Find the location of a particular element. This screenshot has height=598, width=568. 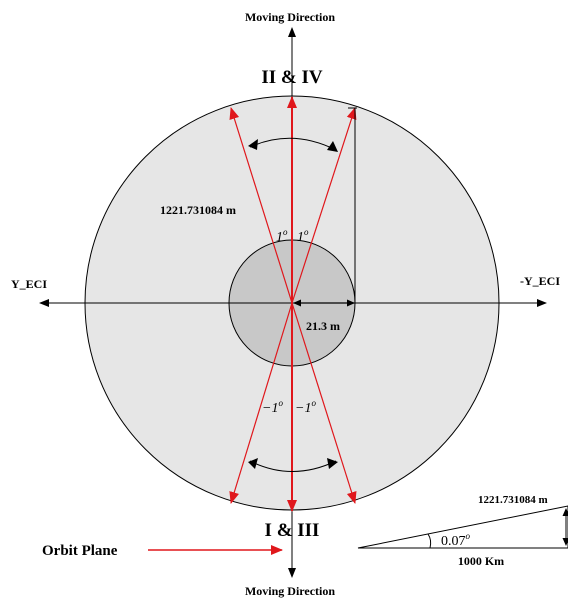

red-arrow-upper-right is located at coordinates (324, 205).